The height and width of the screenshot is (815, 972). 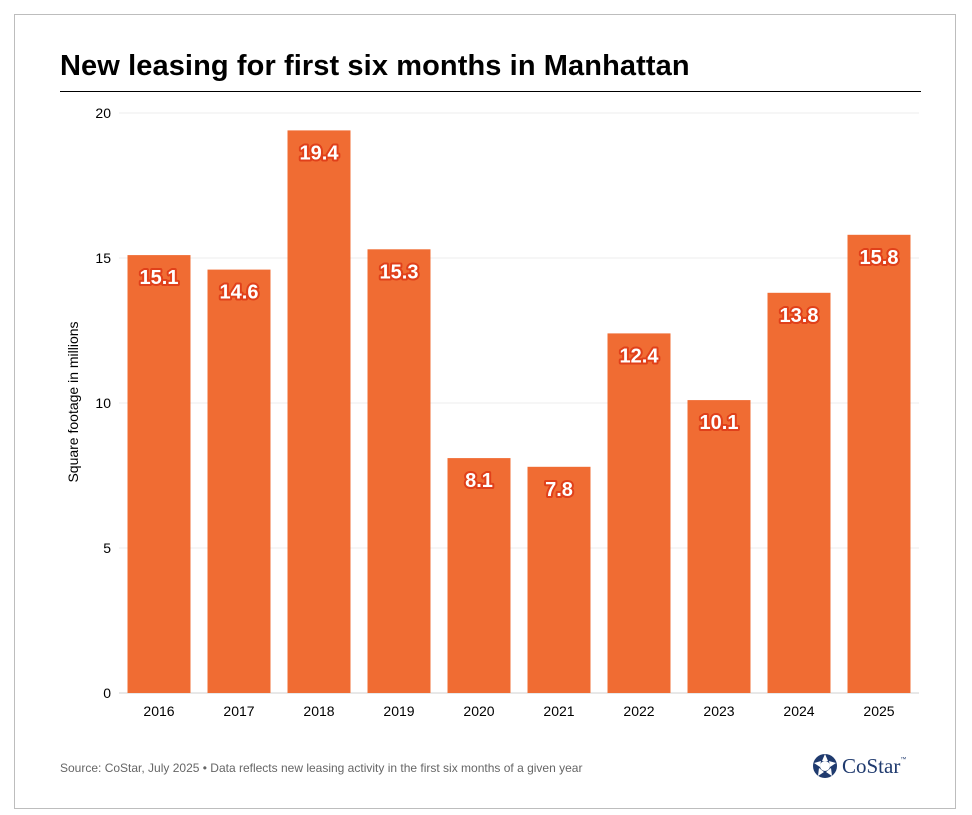 I want to click on x-tick-label: 2024, so click(x=798, y=711).